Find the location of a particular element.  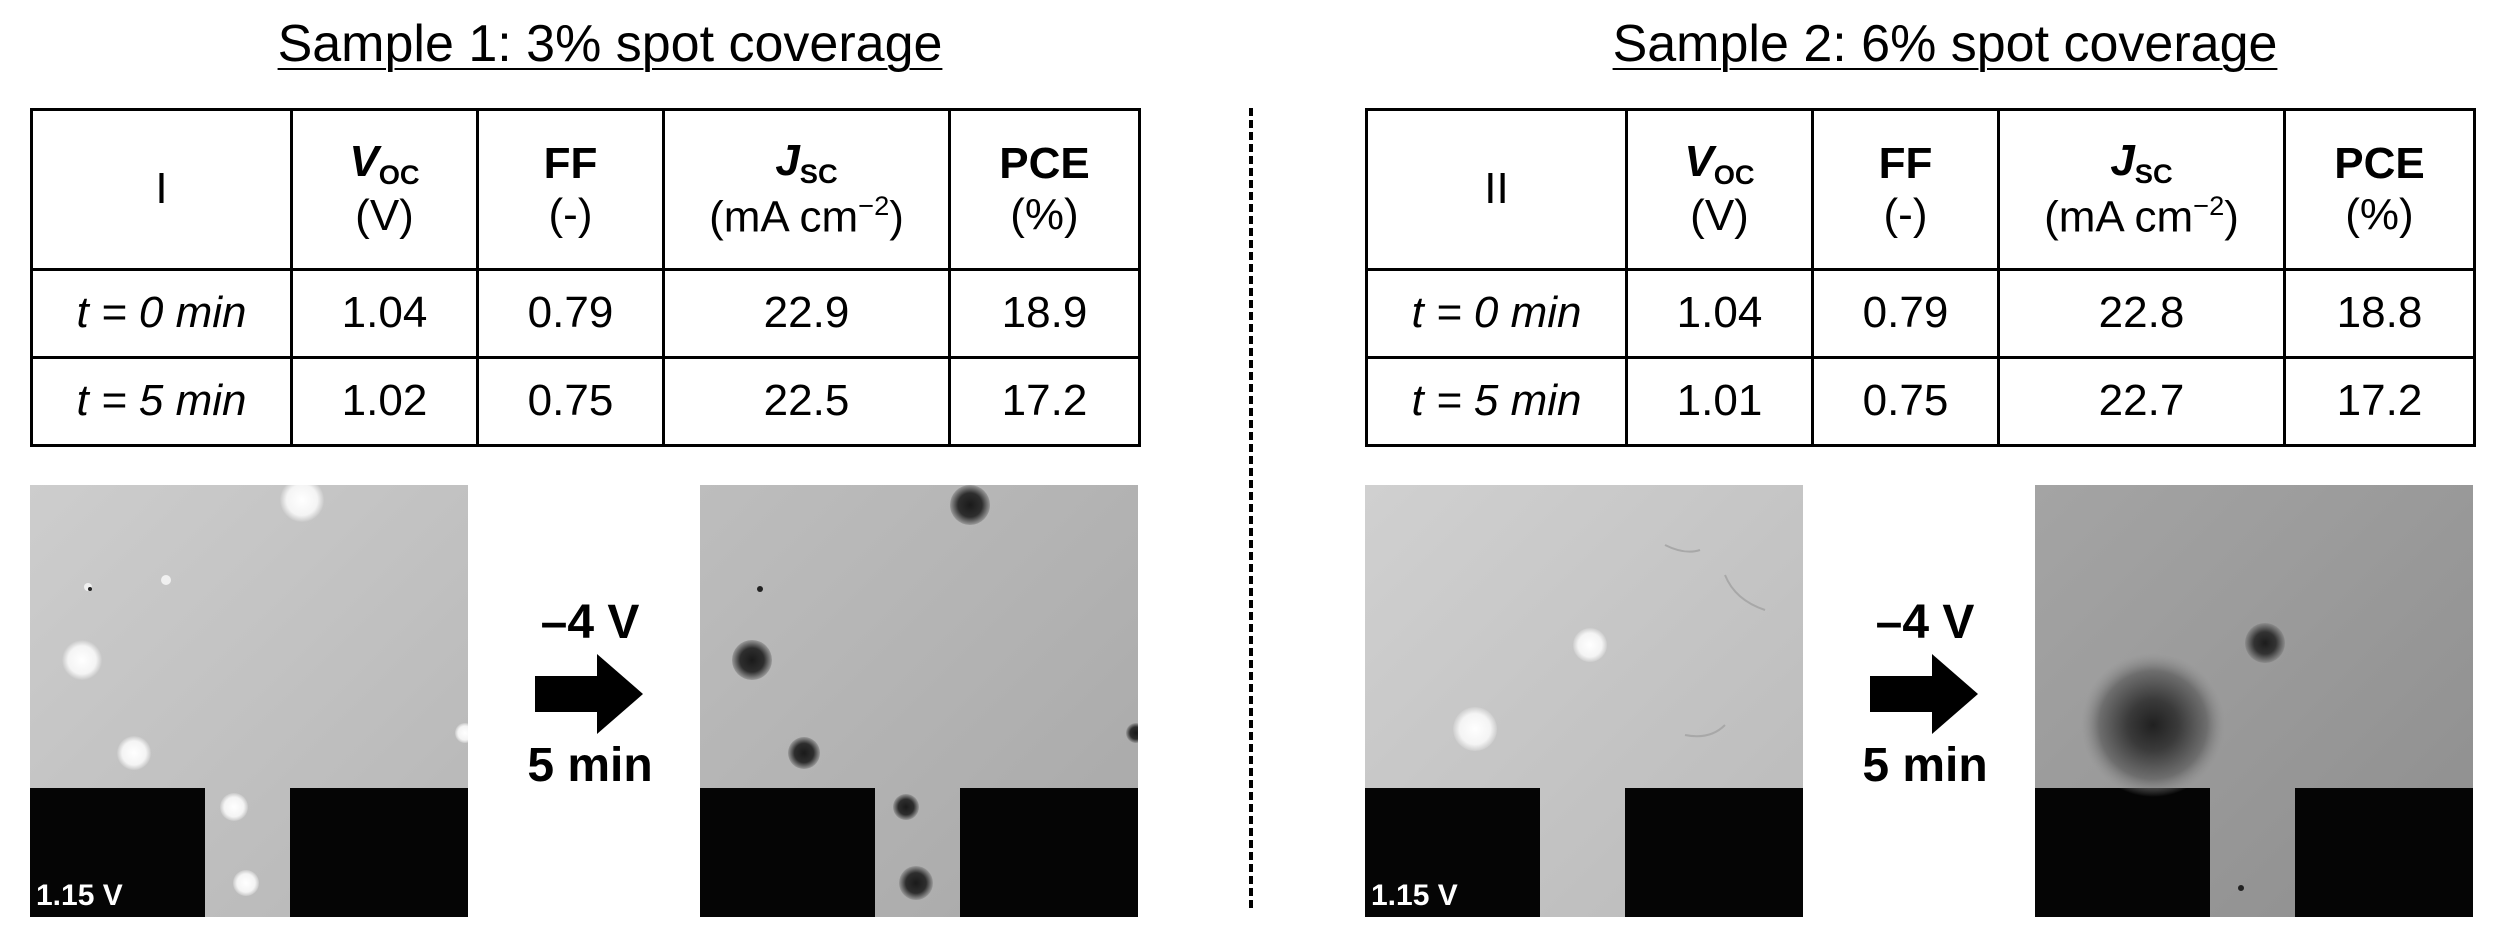

table-row: t = 0 min 1.04 0.79 22.8 18.8 is located at coordinates (1920, 313).